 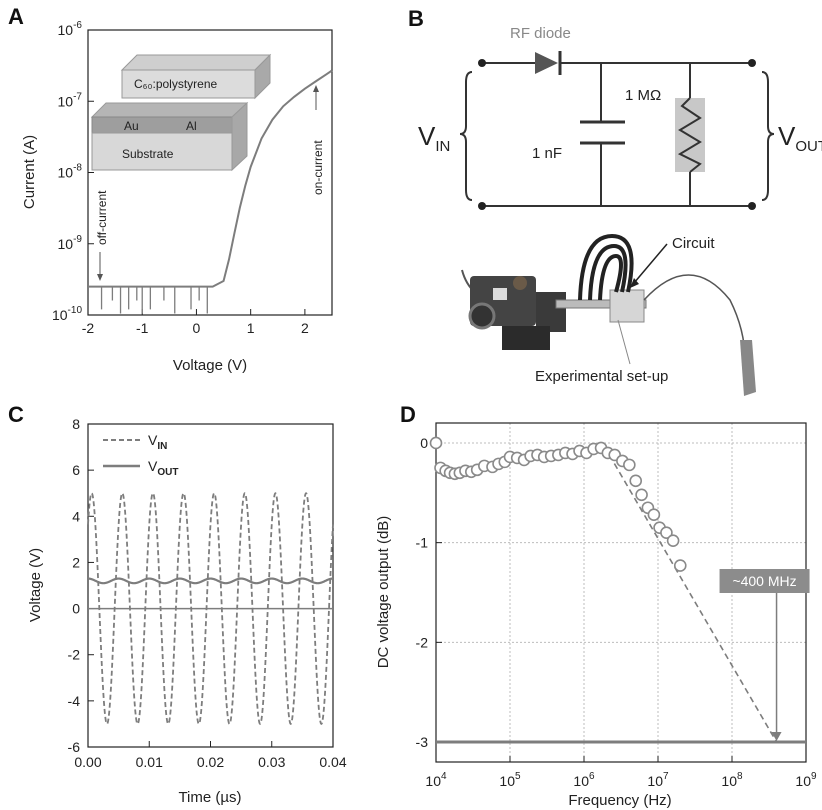 I want to click on capacitor-label: 1 nF, so click(x=547, y=153).